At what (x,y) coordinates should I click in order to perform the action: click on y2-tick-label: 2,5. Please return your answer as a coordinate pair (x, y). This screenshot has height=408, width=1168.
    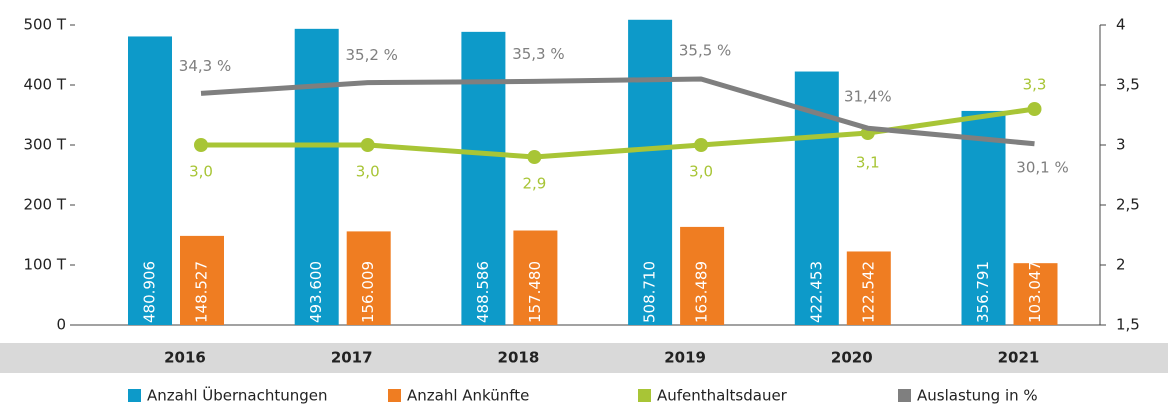
    Looking at the image, I should click on (1128, 205).